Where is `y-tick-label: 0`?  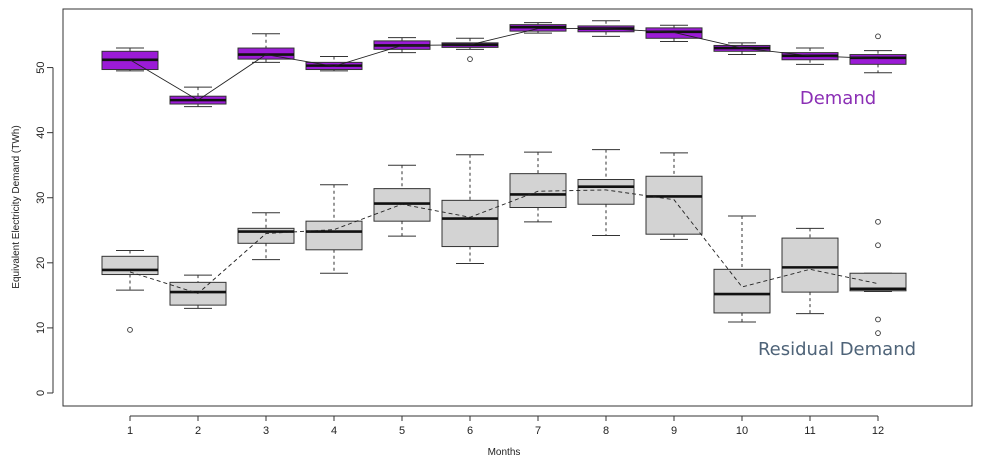
y-tick-label: 0 is located at coordinates (41, 393).